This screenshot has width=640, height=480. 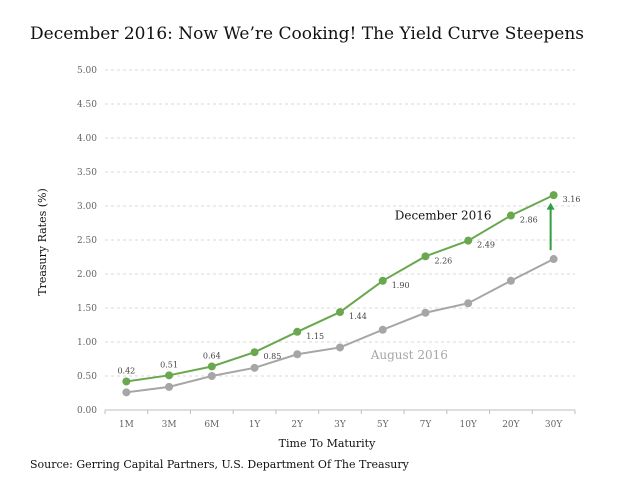 I want to click on x-axis-ticks: 1M 3M 6M 1Y 2Y 3Y 5Y 7Y 10Y 20Y 30Y, so click(x=340, y=420).